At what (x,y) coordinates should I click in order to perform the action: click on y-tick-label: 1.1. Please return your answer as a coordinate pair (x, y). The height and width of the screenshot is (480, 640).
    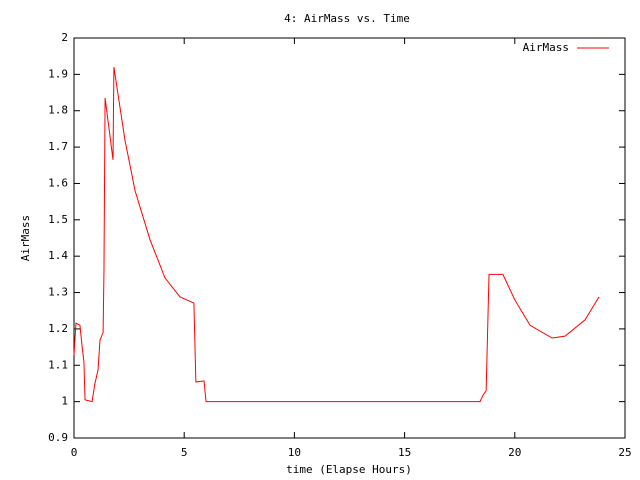
    Looking at the image, I should click on (58, 364).